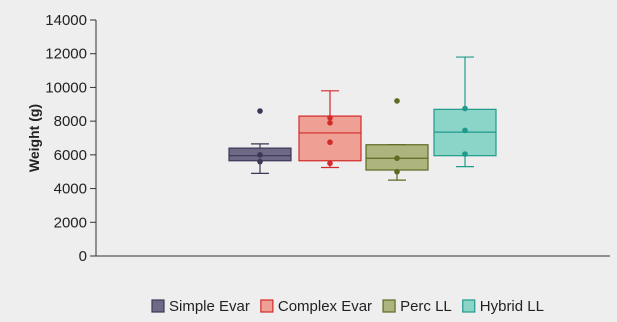 This screenshot has height=322, width=617. I want to click on legend-item: Simple Evar, so click(200, 306).